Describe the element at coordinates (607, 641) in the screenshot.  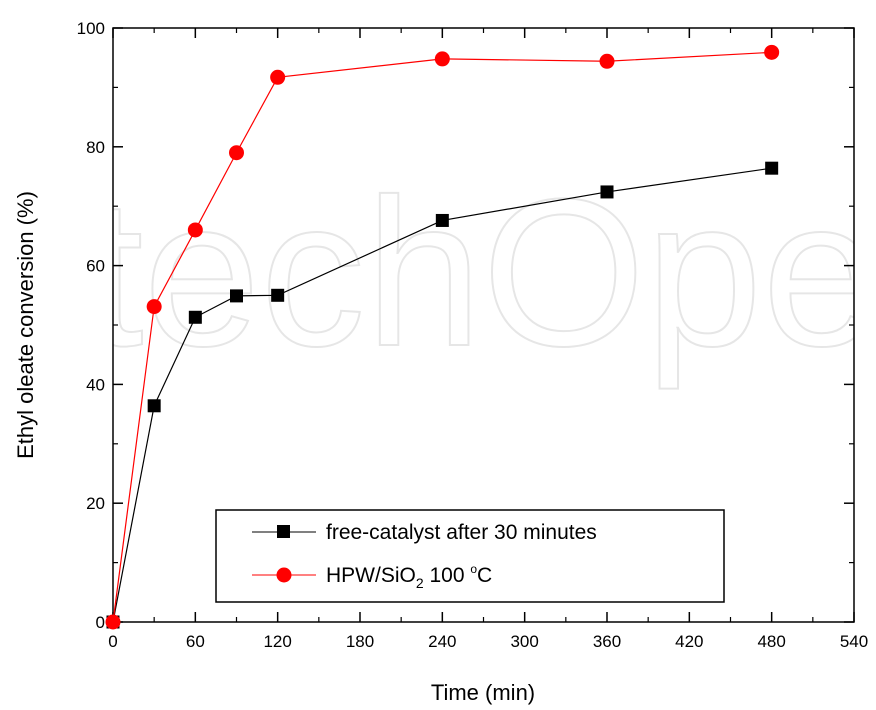
I see `x-tick-label: 360` at that location.